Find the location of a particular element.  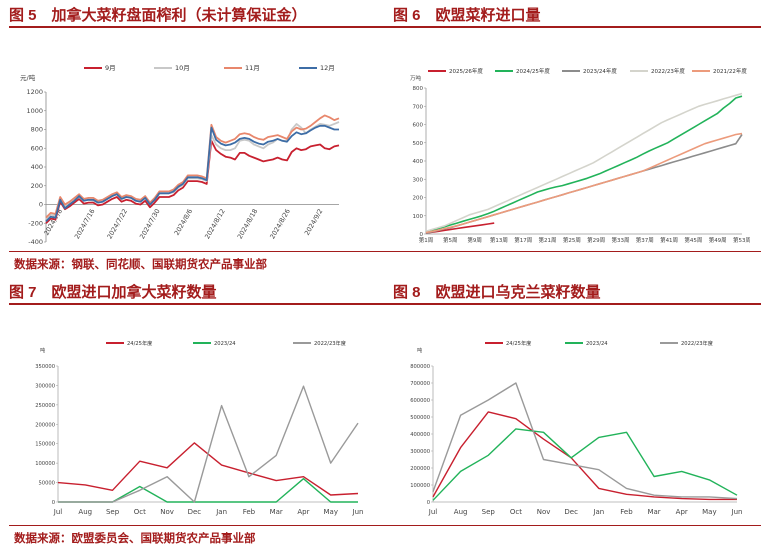

top-title-rule is located at coordinates (385, 27).